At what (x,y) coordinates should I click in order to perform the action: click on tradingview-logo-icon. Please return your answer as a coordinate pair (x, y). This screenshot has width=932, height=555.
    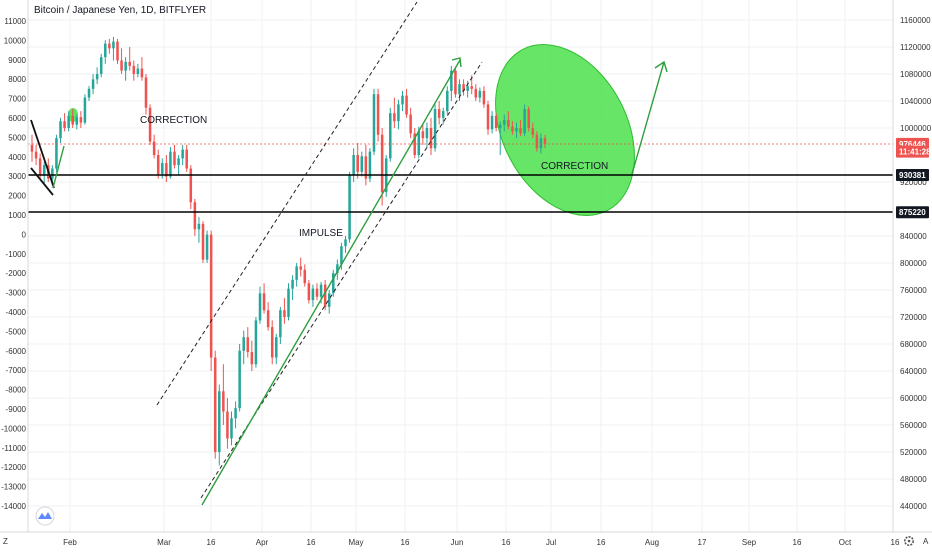
    Looking at the image, I should click on (45, 516).